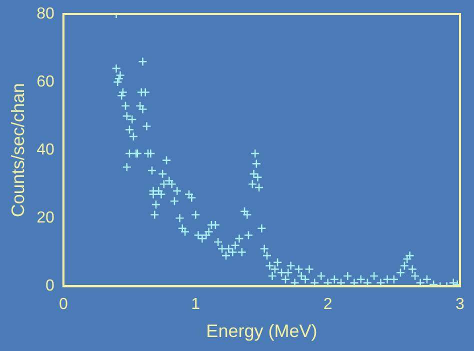  What do you see at coordinates (195, 305) in the screenshot?
I see `x-tick-label: 1` at bounding box center [195, 305].